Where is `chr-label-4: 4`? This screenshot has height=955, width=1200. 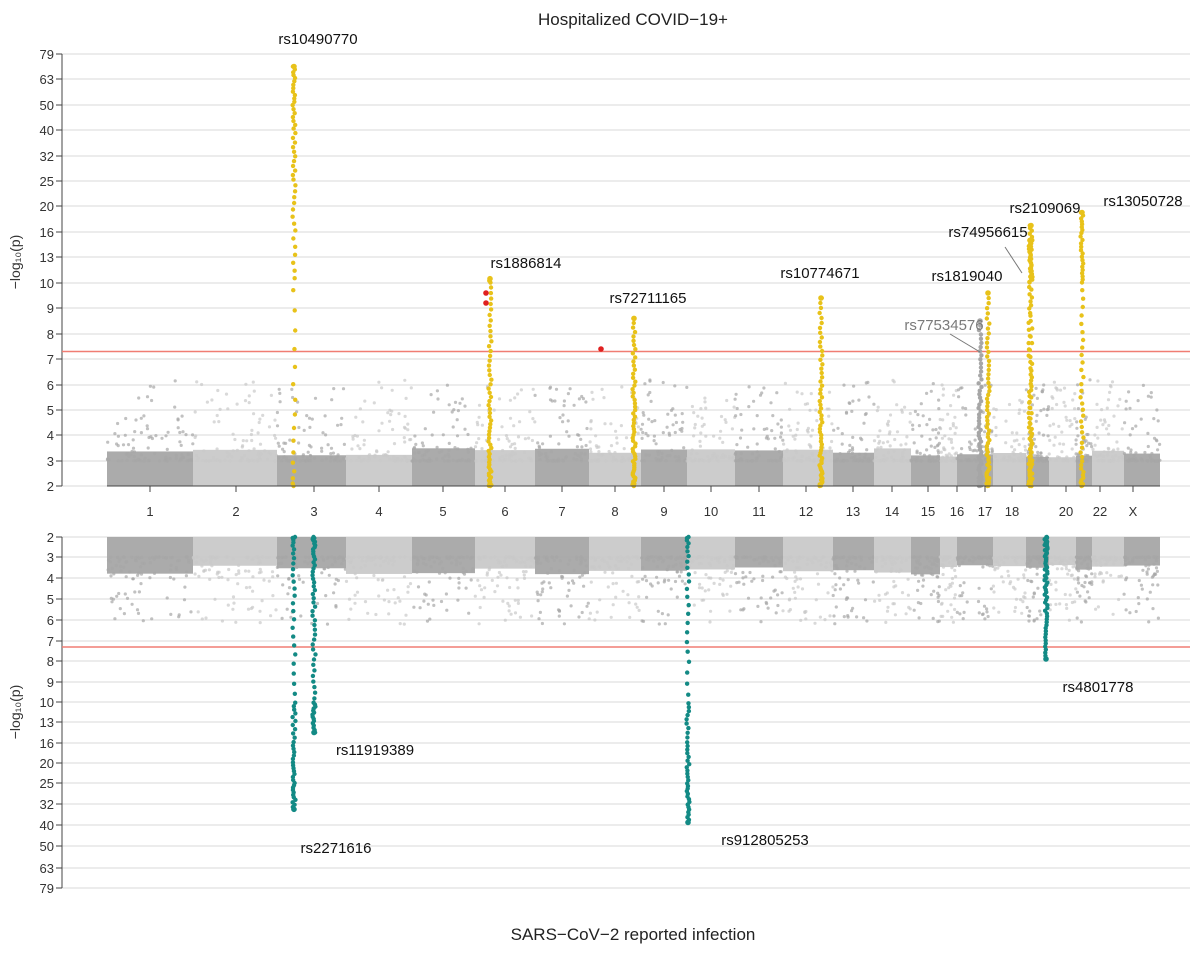
chr-label-4: 4 is located at coordinates (378, 511).